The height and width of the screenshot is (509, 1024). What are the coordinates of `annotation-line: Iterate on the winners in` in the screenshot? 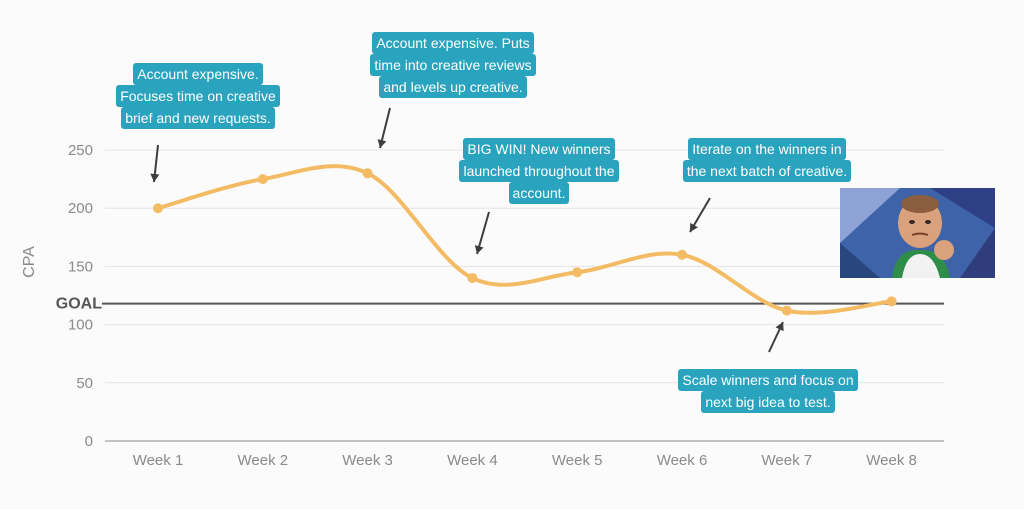 It's located at (767, 149).